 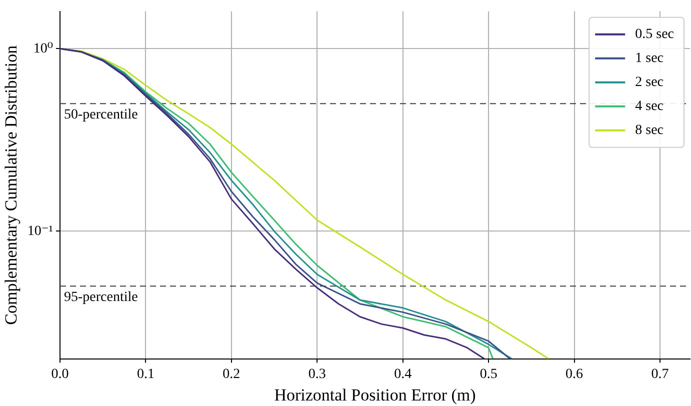 I want to click on legend-label: 4 sec, so click(x=649, y=106).